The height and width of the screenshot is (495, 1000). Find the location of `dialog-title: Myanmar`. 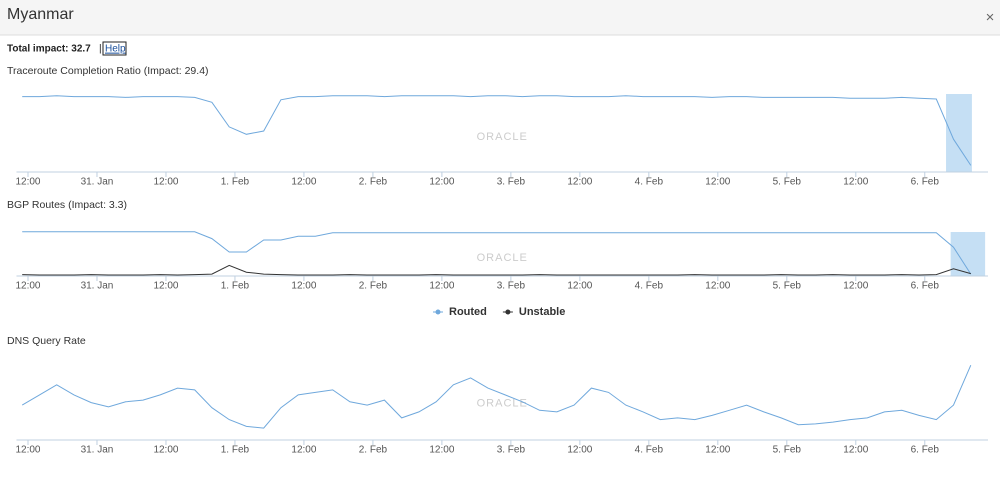

dialog-title: Myanmar is located at coordinates (40, 14).